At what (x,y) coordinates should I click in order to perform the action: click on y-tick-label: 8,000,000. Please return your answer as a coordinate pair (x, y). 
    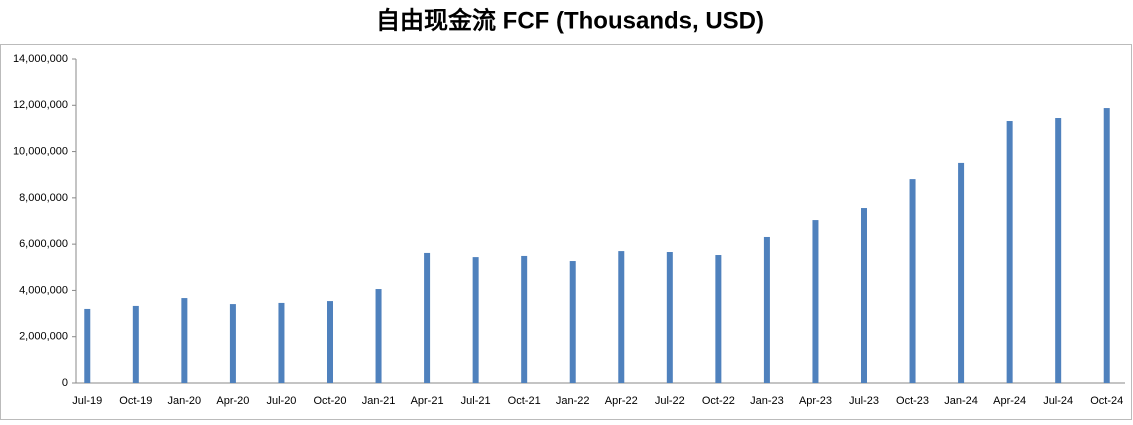
    Looking at the image, I should click on (43, 198).